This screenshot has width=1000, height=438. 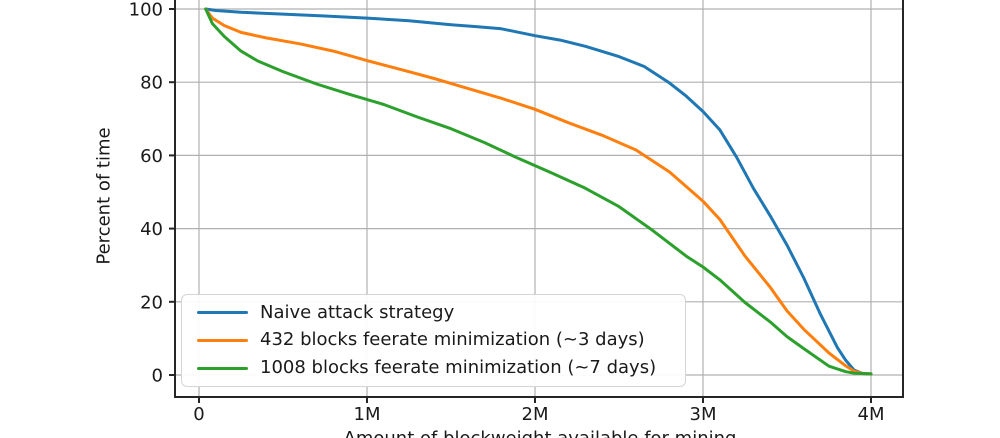 What do you see at coordinates (104, 196) in the screenshot?
I see `y-axis-label: Percent of time` at bounding box center [104, 196].